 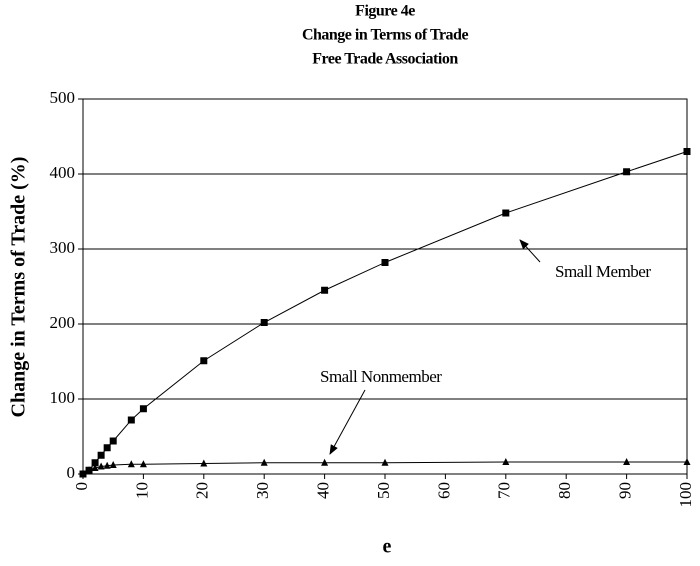 I want to click on y-tick-label: 100, so click(x=63, y=397).